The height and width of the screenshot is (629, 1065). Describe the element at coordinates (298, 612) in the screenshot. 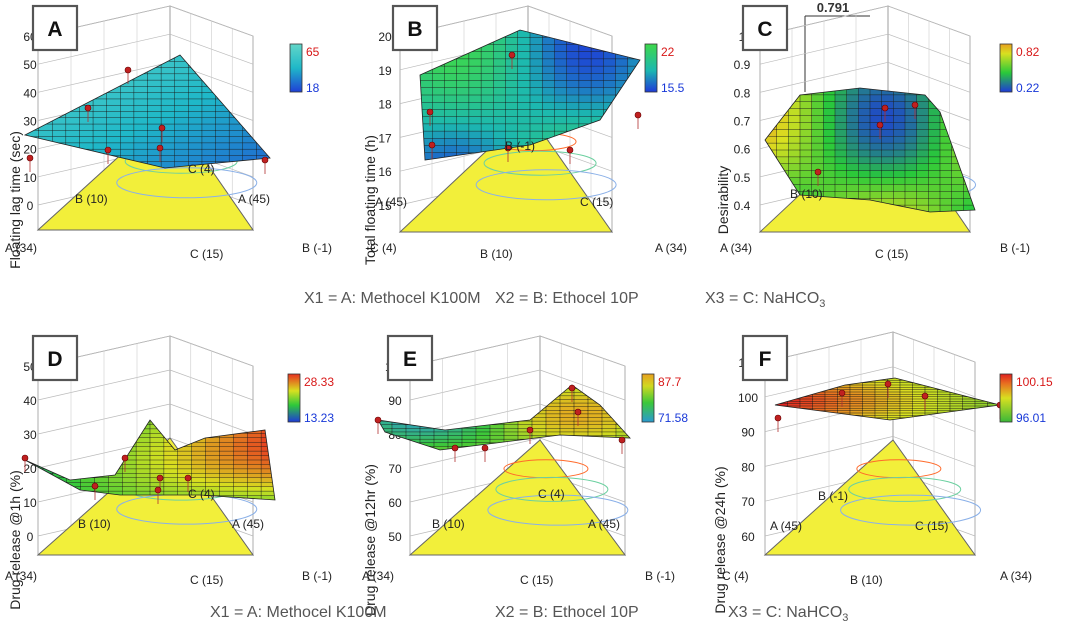

I see `caption-x1-bottom: X1 = A: Methocel K100M` at that location.